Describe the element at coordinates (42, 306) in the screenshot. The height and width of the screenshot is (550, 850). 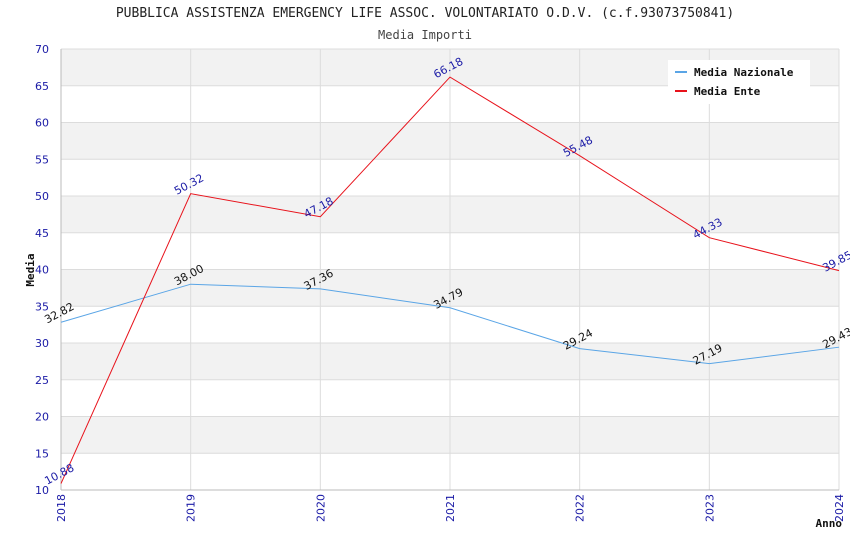
I see `y-tick-label: 35` at that location.